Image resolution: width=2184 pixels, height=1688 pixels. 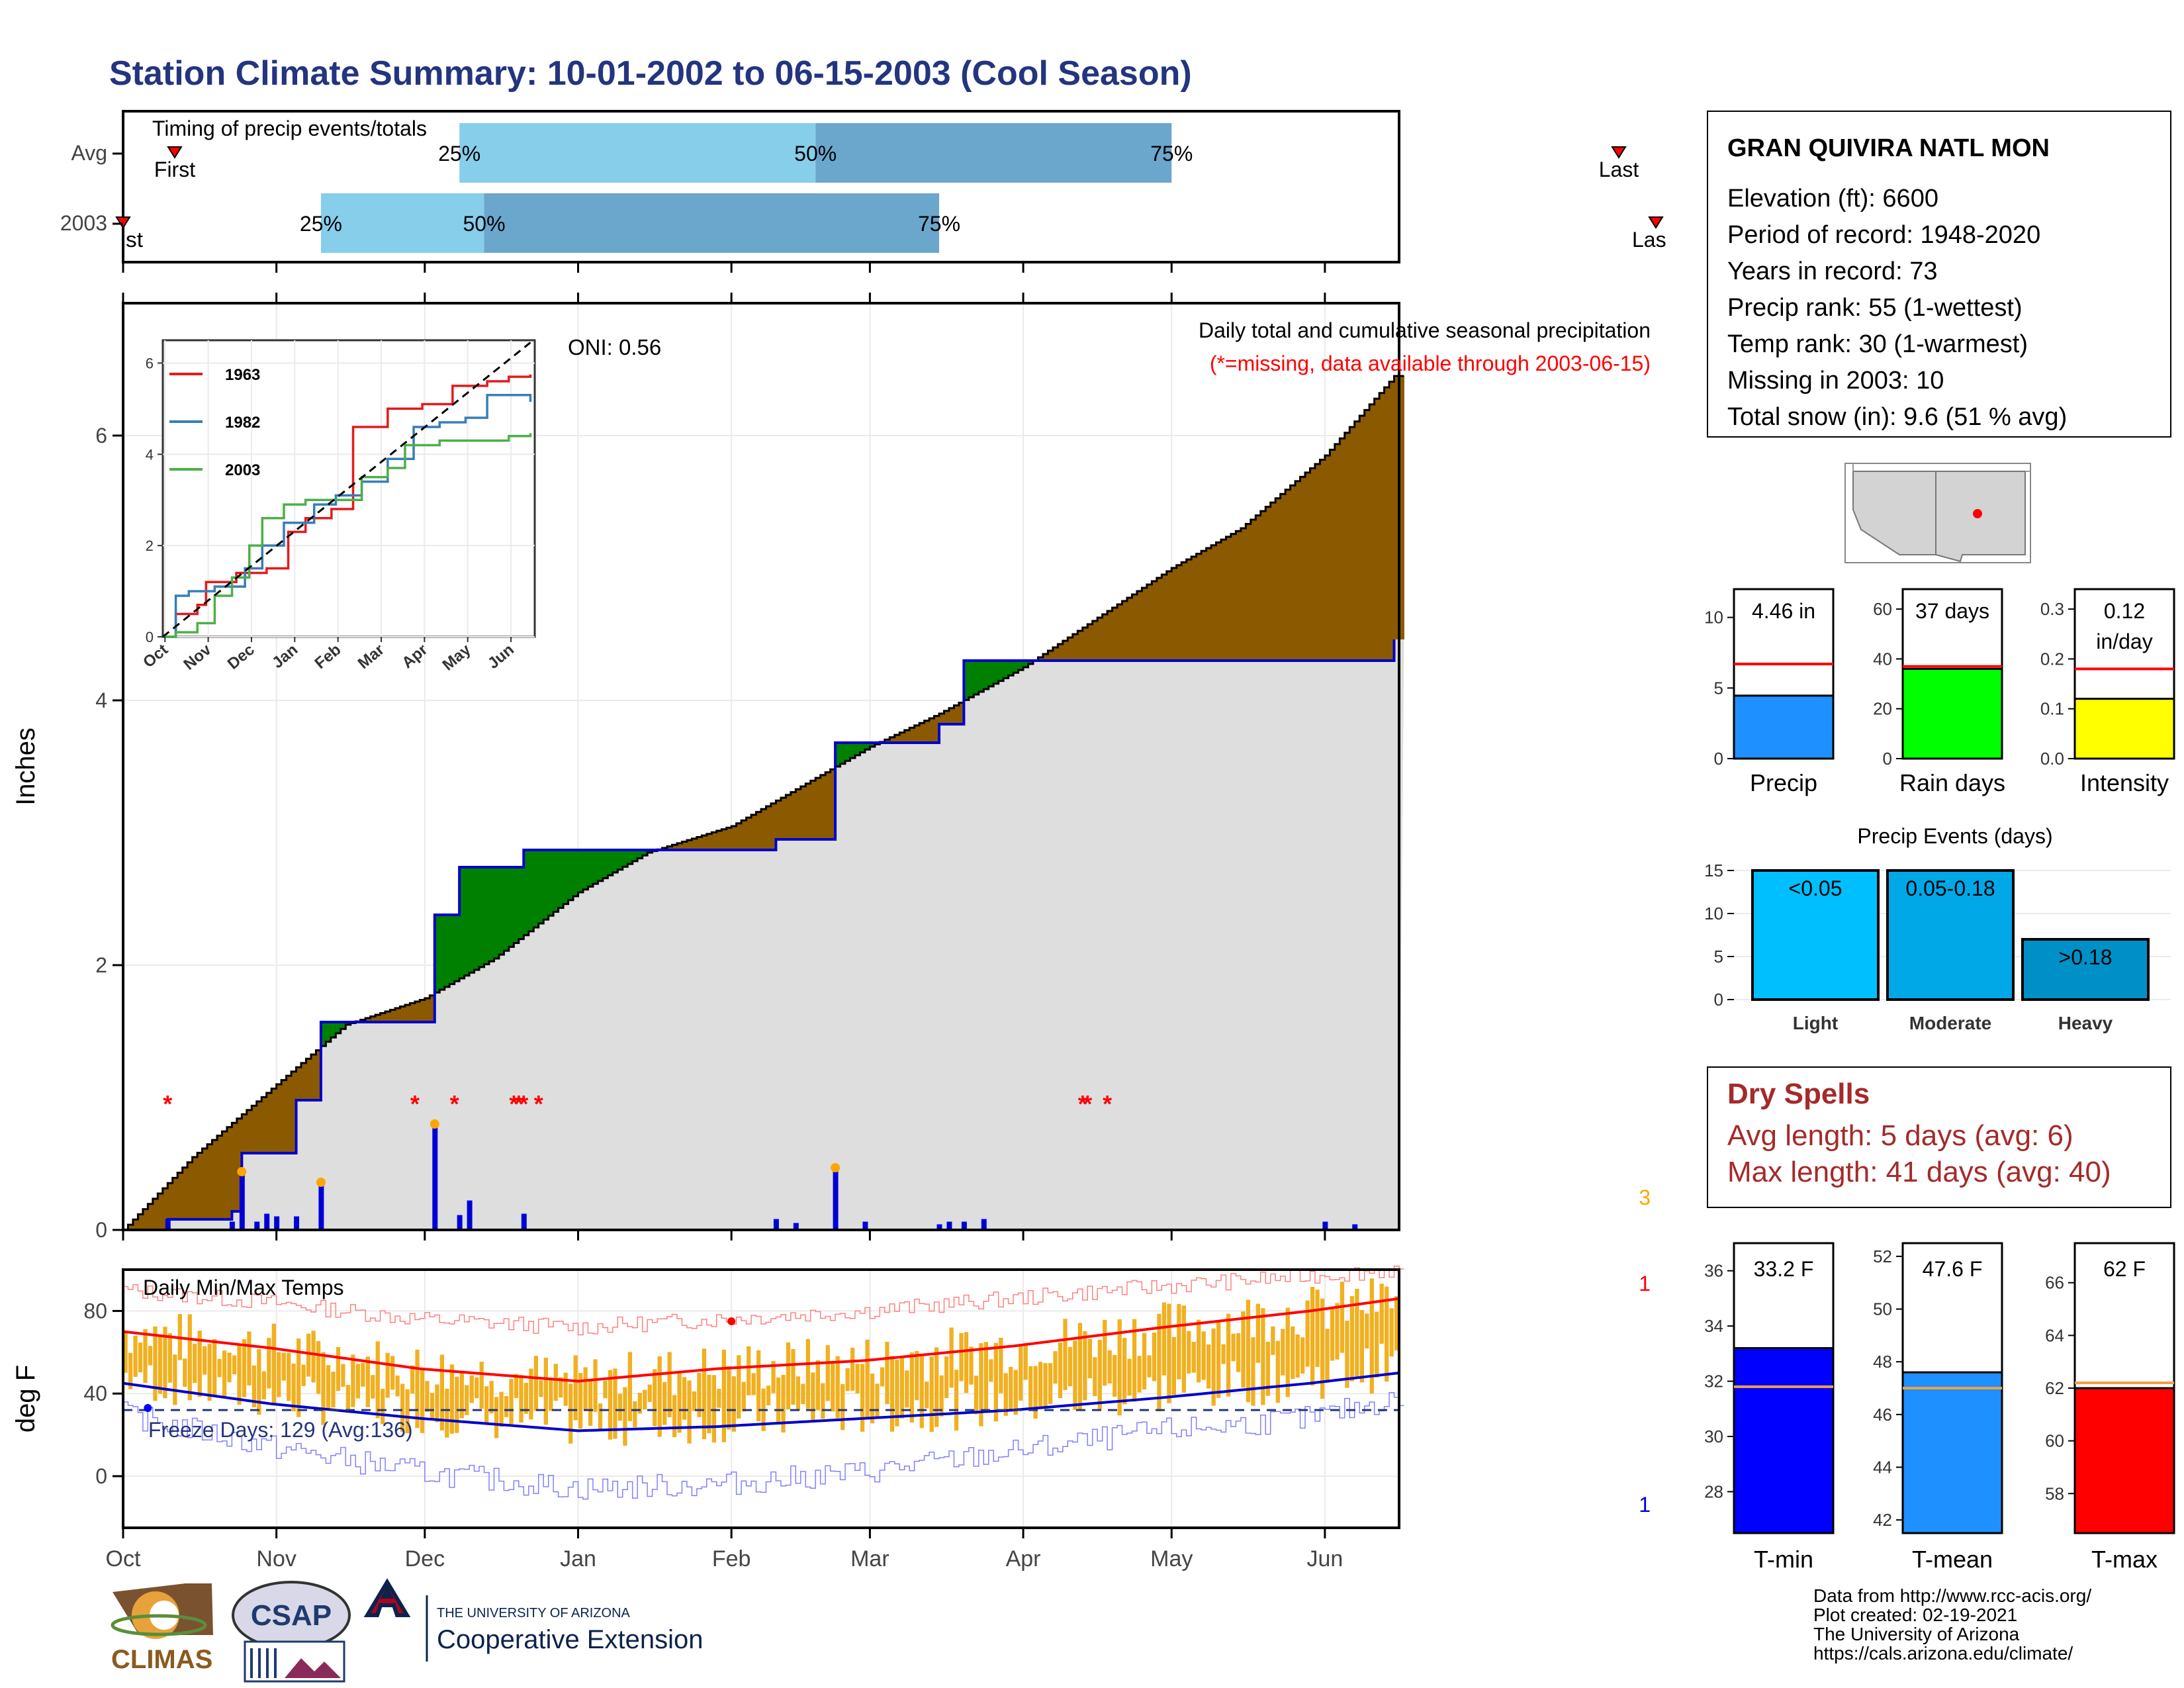 I want to click on month-label: Mar, so click(x=869, y=1558).